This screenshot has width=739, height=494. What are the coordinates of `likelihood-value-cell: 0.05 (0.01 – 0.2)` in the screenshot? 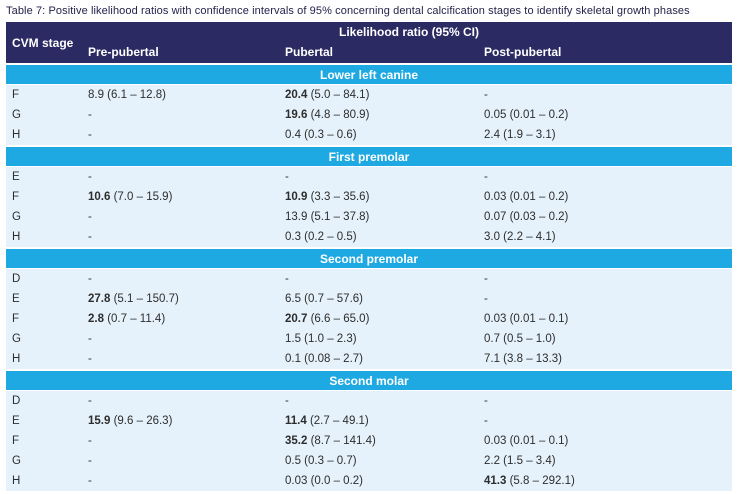 It's located at (607, 115).